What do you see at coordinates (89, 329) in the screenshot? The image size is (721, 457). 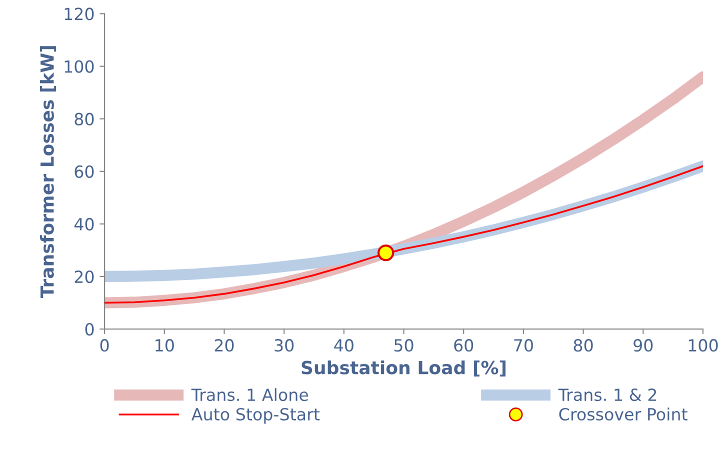 I see `y-tick-label: 0` at bounding box center [89, 329].